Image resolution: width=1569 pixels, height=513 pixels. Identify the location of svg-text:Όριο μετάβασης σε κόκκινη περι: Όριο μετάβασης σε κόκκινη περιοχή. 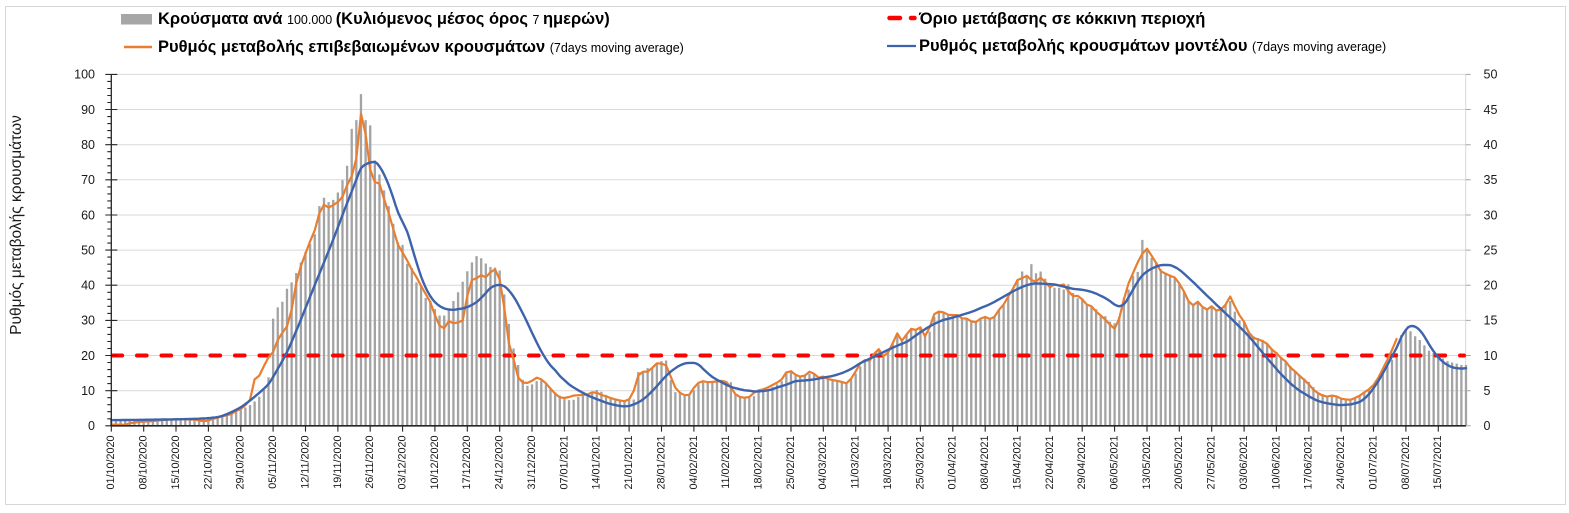
(1061, 19).